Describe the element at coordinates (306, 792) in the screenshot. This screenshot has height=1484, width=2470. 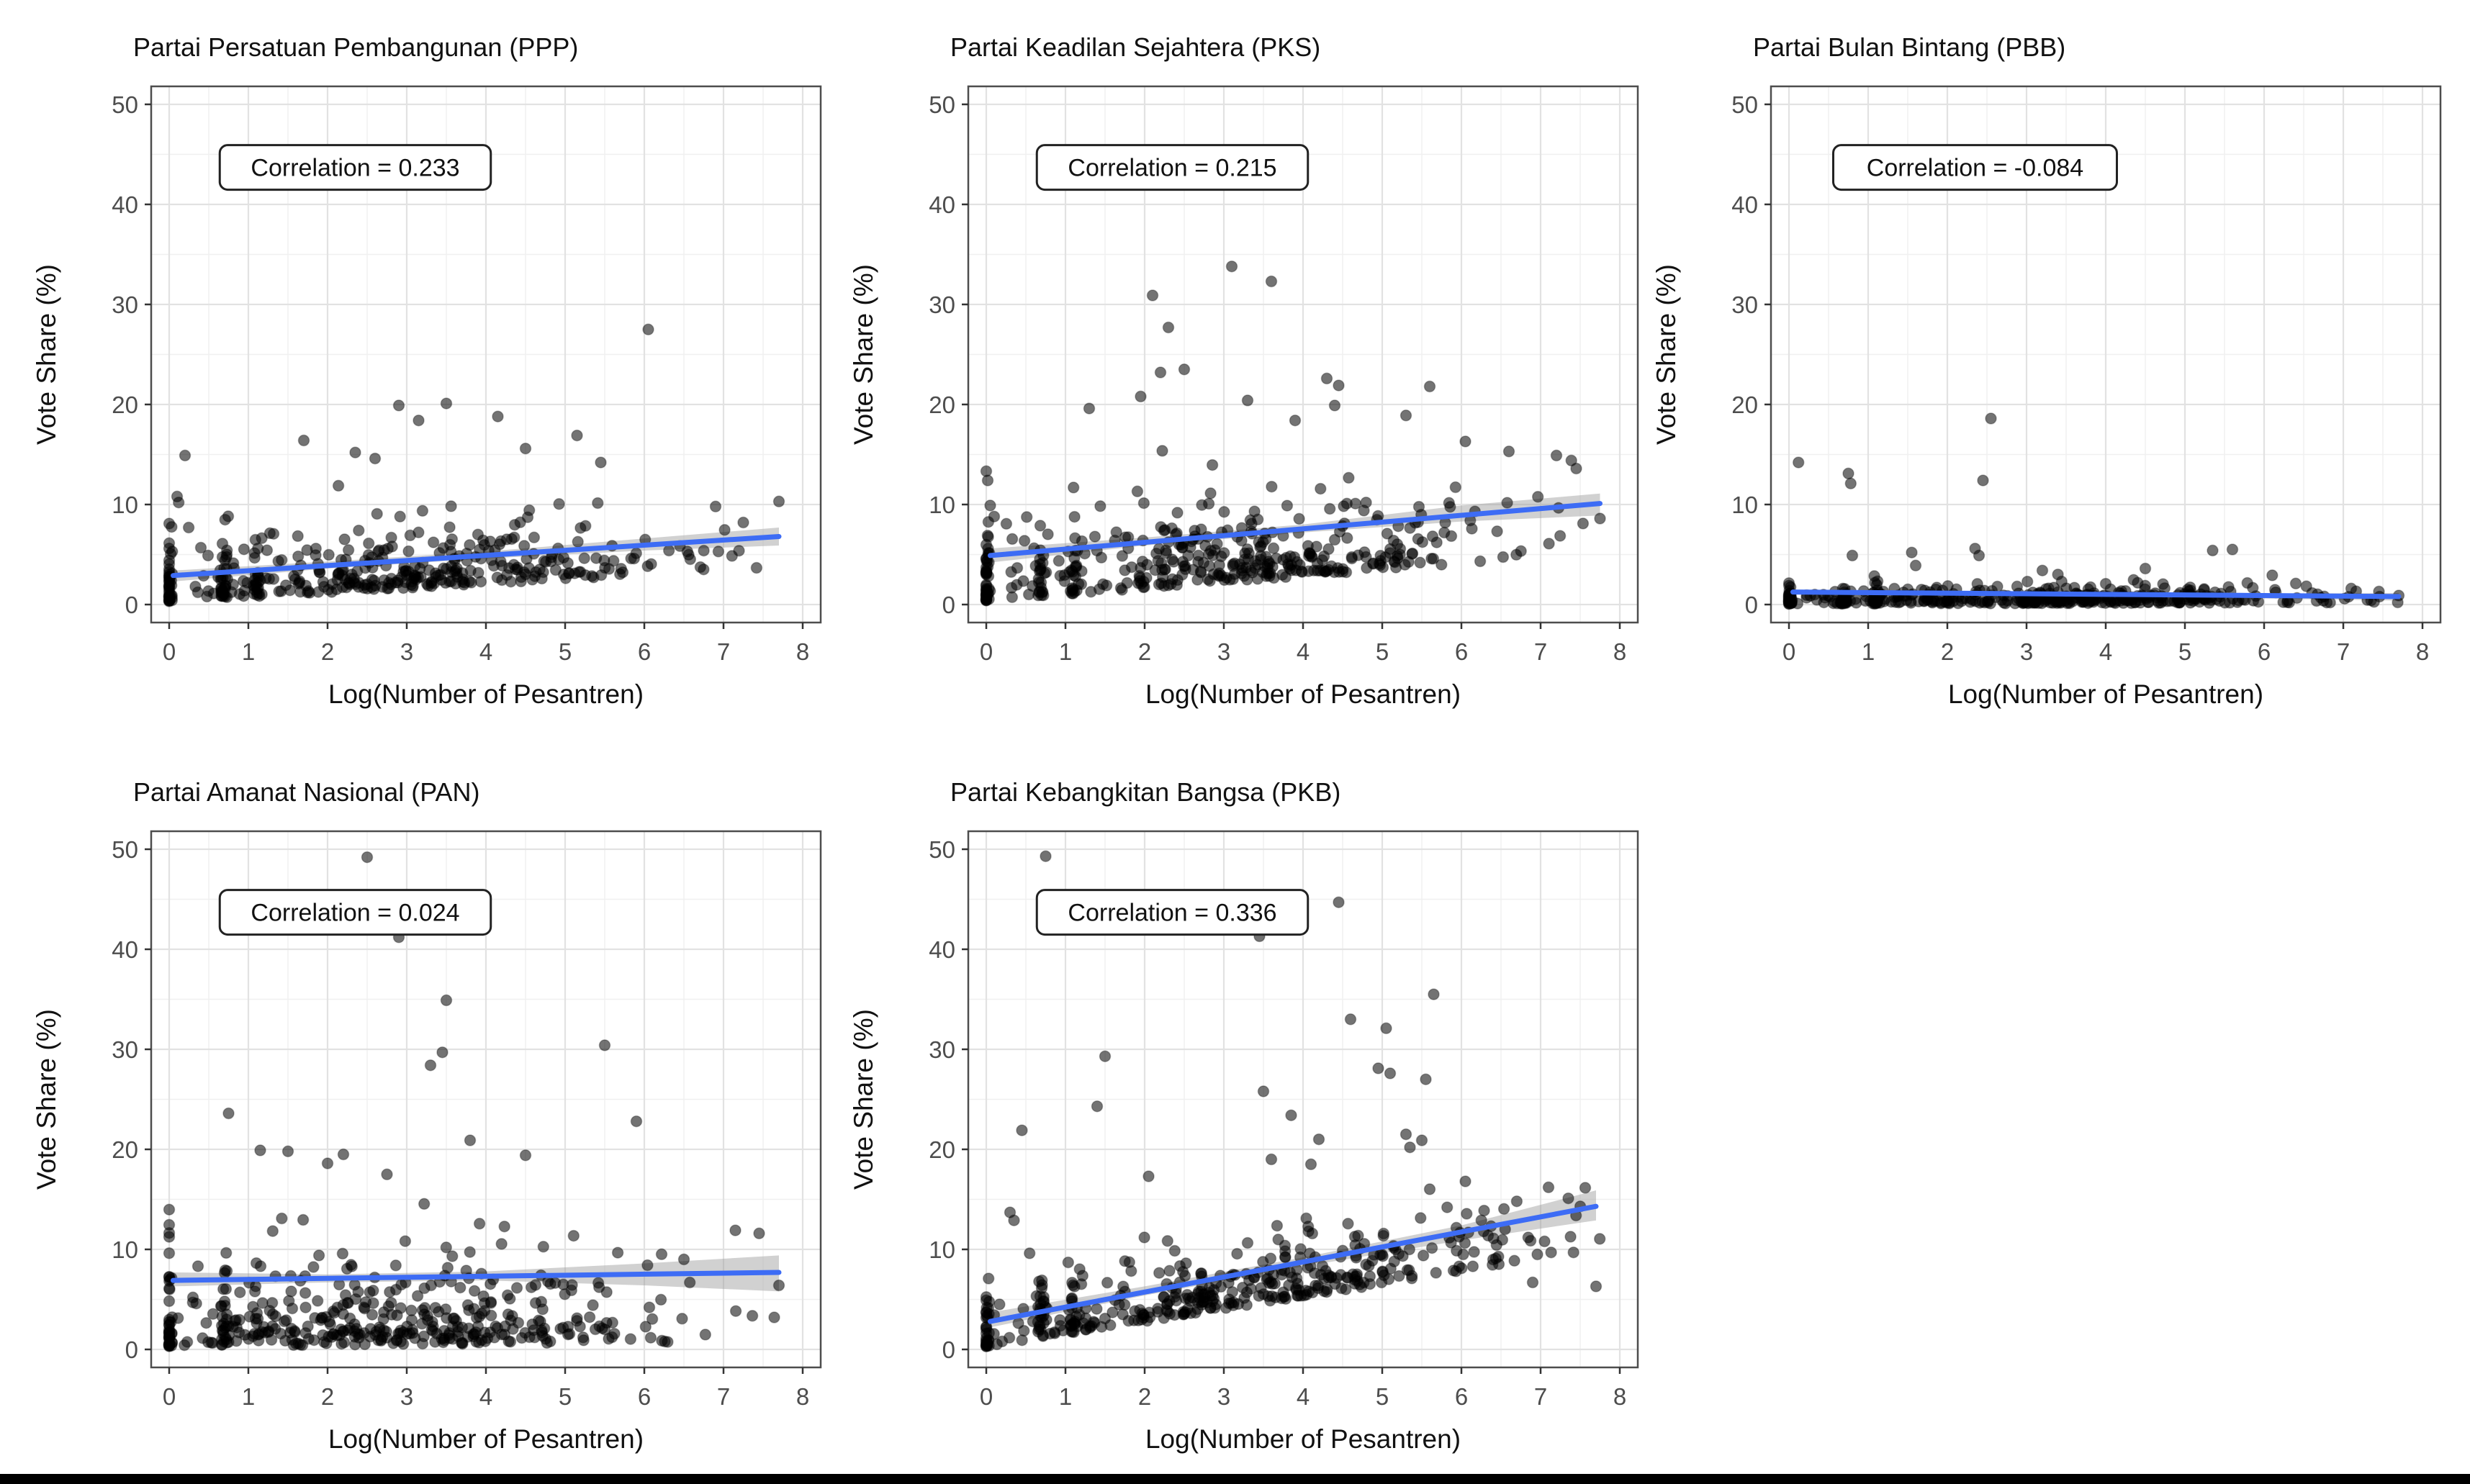
I see `panel-title: Partai Amanat Nasional (PAN)` at that location.